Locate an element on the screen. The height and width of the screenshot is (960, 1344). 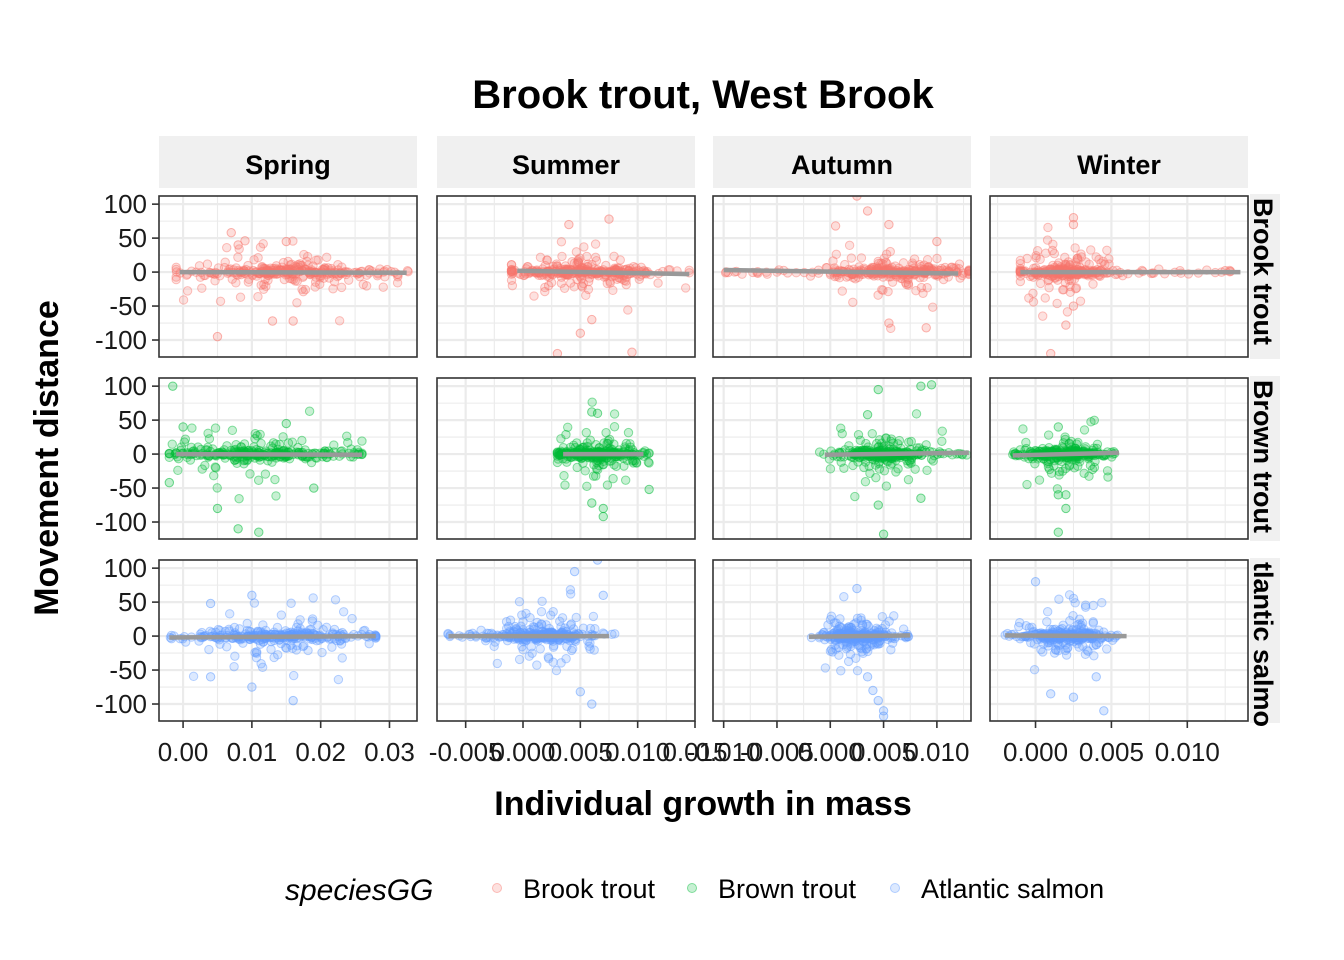
trend-line is located at coordinates (1066, 636).